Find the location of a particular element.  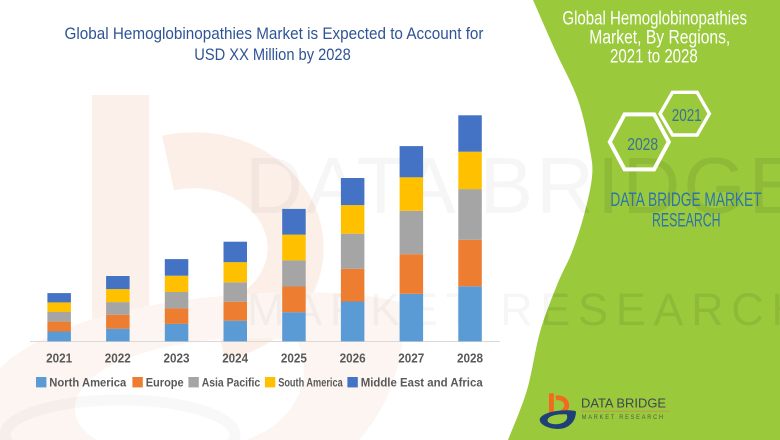

svg-text: Market, By Regions, is located at coordinates (659, 37).